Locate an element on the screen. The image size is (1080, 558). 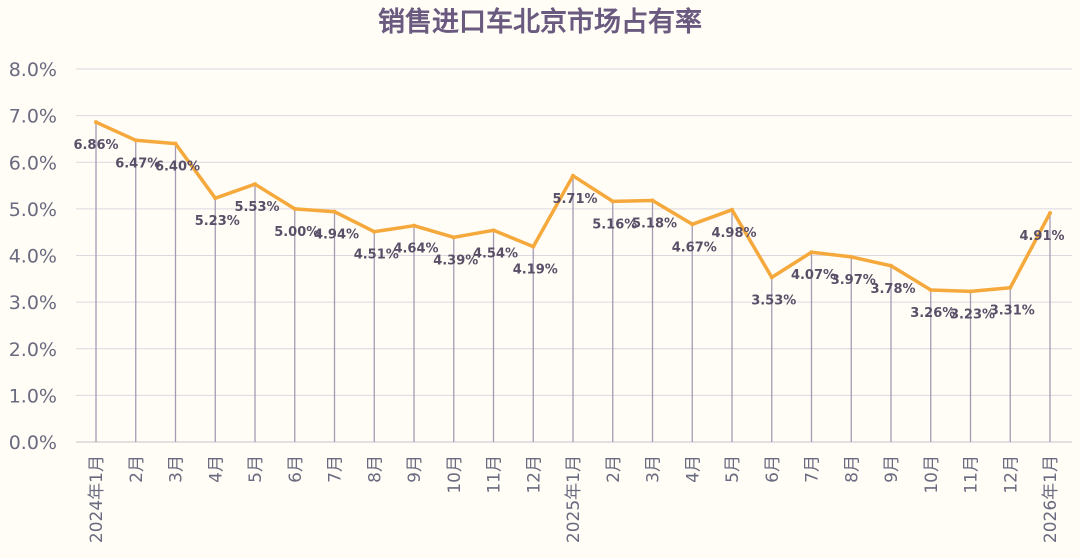
x-tick-label: 2025年1月 is located at coordinates (574, 499).